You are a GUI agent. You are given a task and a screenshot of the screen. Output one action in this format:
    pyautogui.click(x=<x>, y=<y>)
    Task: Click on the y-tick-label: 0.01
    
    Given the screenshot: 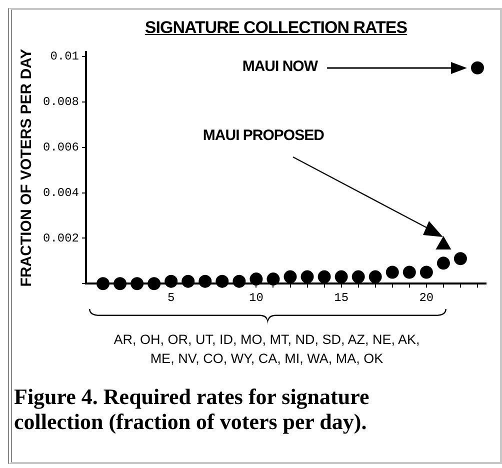 What is the action you would take?
    pyautogui.click(x=65, y=57)
    